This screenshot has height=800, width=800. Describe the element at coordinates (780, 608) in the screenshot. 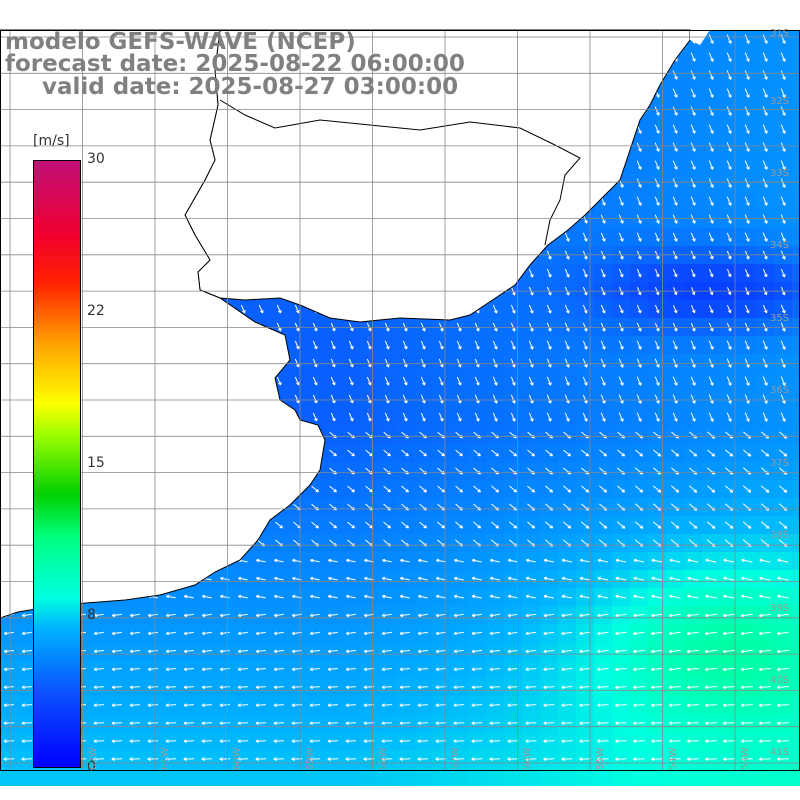

I see `lat-label: 39S` at that location.